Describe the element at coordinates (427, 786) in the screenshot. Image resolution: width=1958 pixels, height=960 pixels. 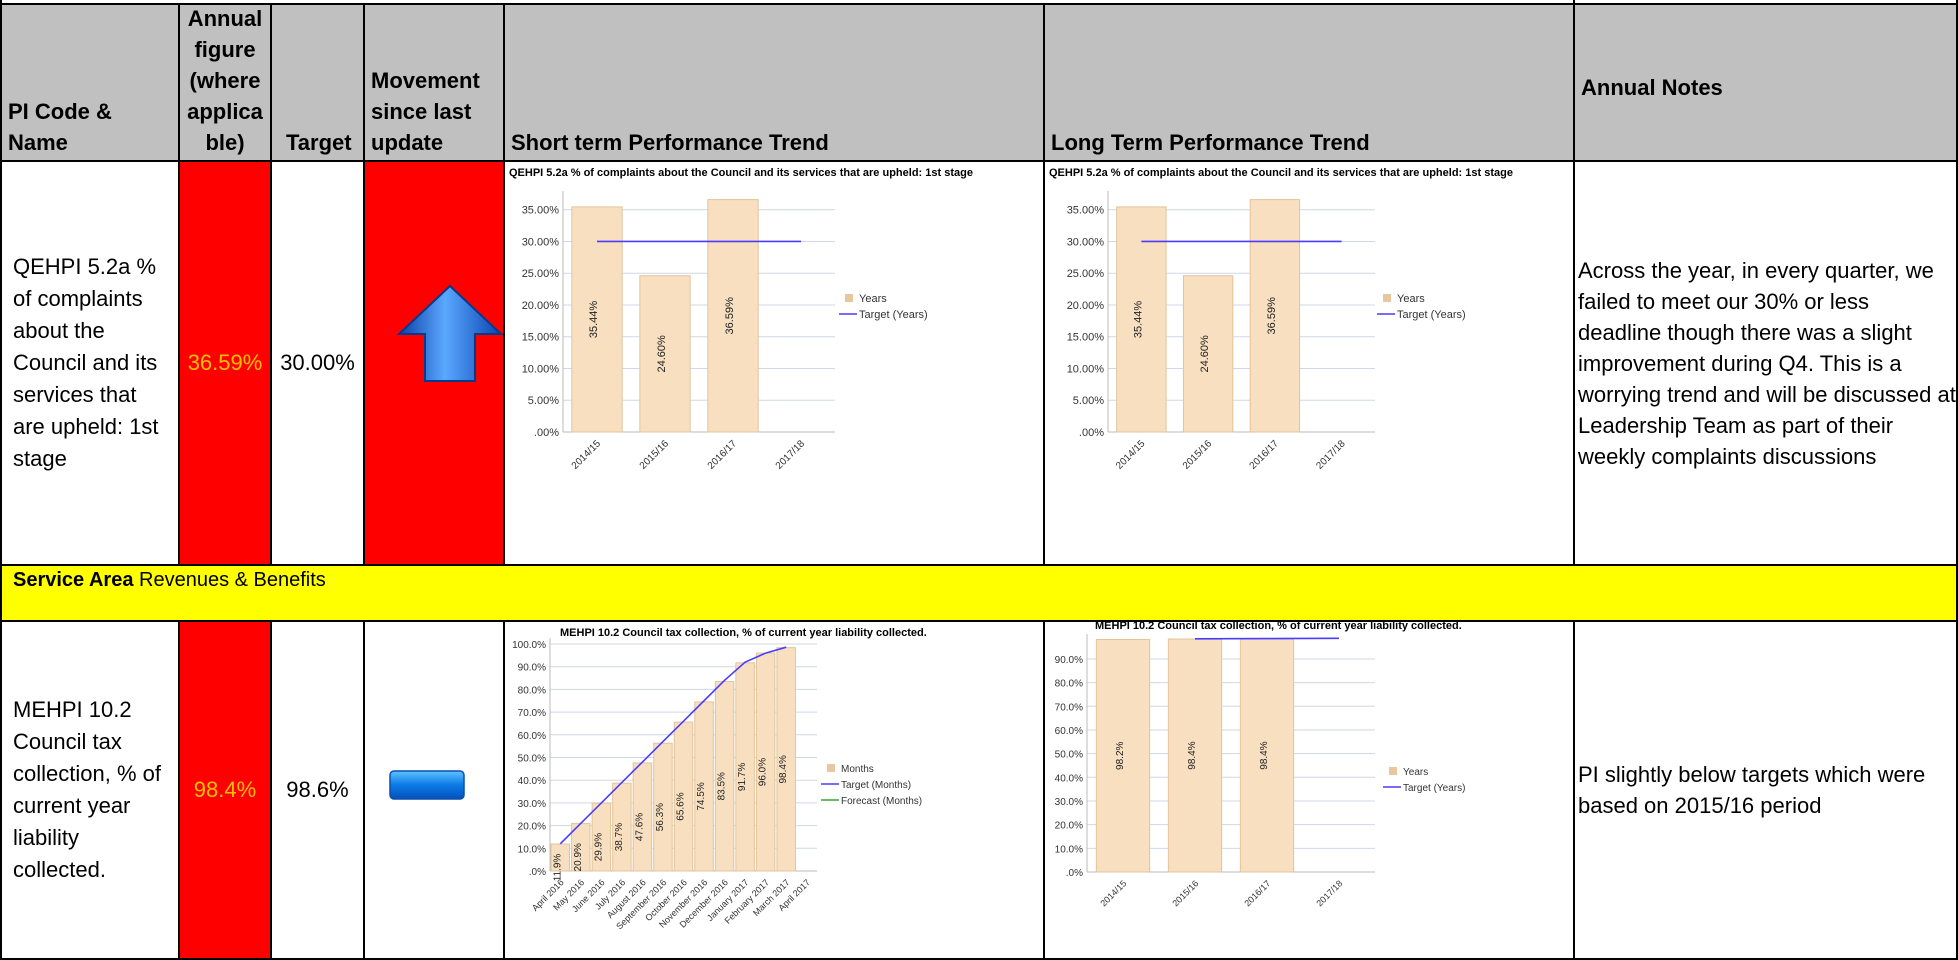
I see `dash-icon` at that location.